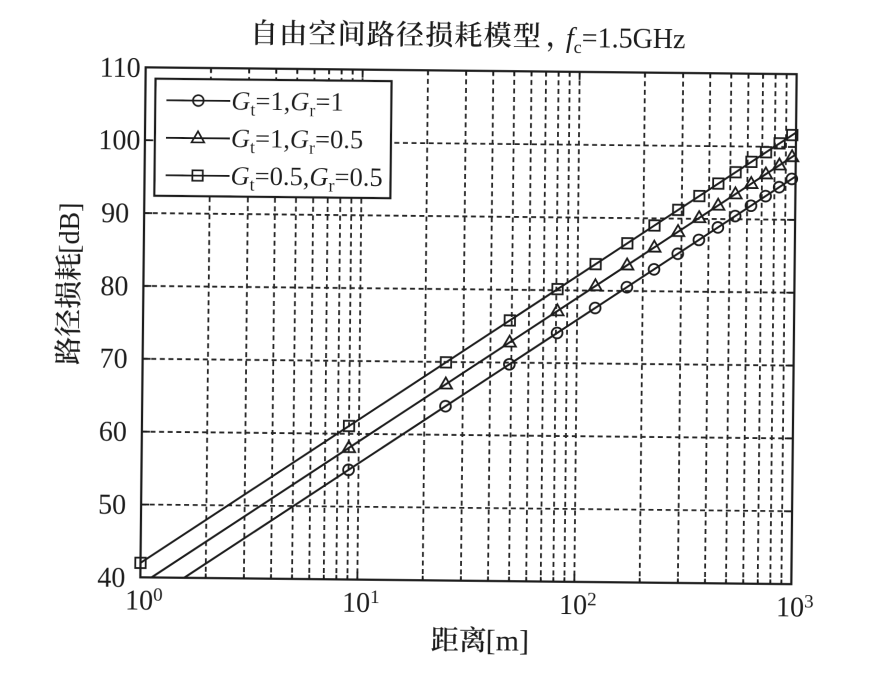 The image size is (876, 673). I want to click on svg-text: [dB], so click(71, 228).